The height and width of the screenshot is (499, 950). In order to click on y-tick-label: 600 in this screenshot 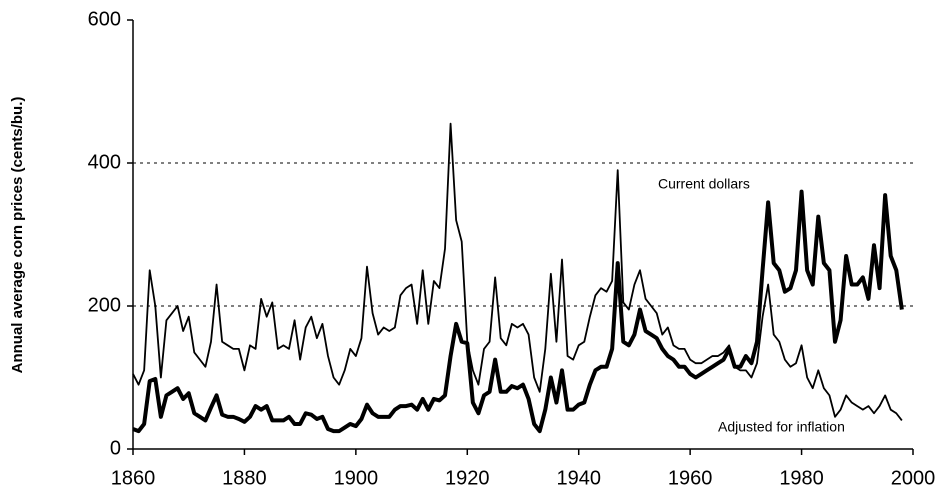, I will do `click(104, 19)`.